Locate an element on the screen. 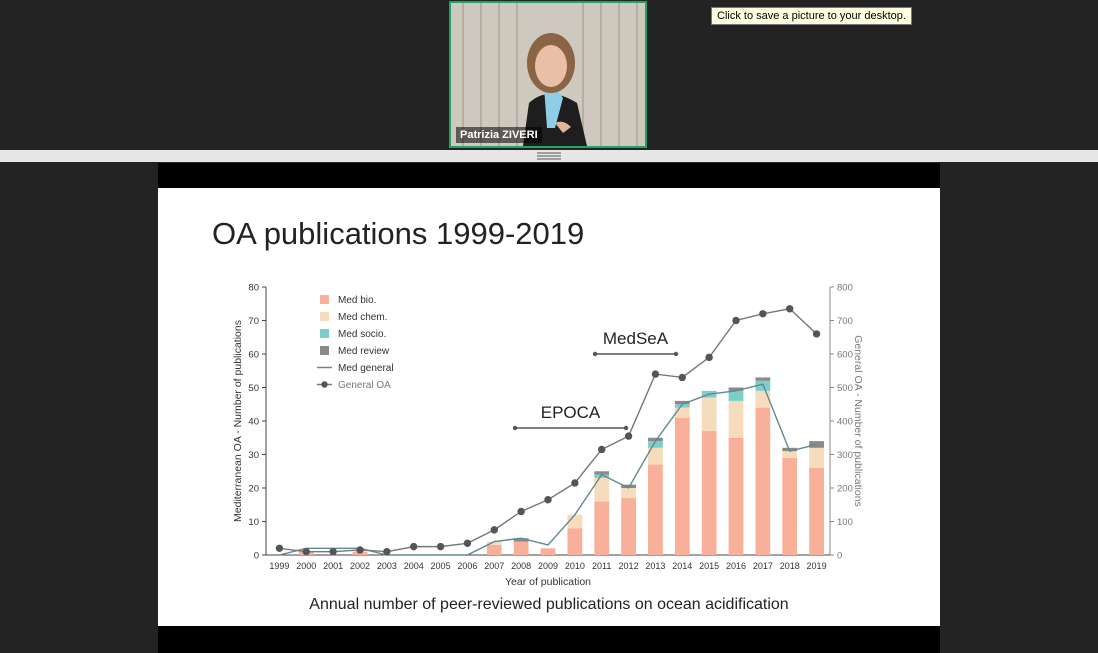 This screenshot has width=1098, height=653. right-tick-label: 300 is located at coordinates (845, 455).